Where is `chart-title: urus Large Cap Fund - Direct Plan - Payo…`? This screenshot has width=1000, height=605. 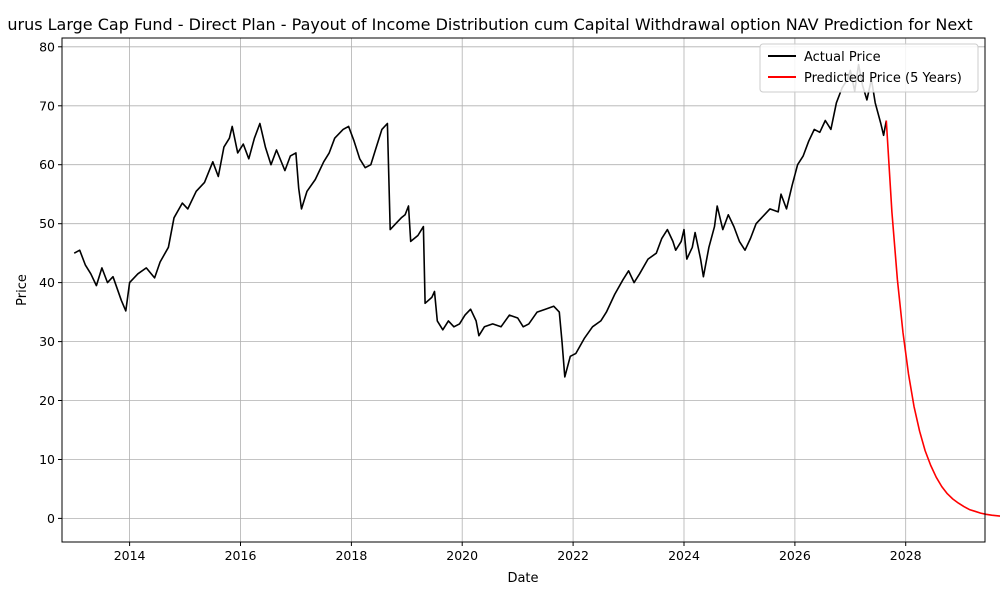
chart-title: urus Large Cap Fund - Direct Plan - Payo… is located at coordinates (489, 24).